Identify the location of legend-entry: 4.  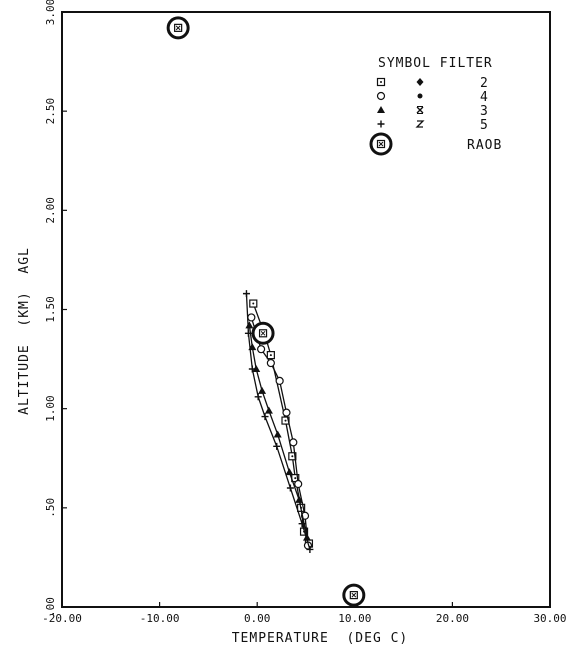
(432, 97).